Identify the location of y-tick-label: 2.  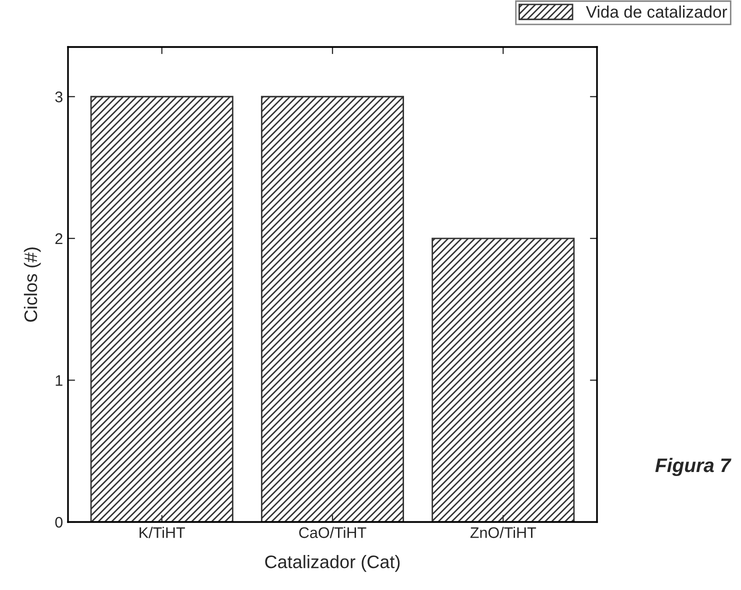
(58, 238).